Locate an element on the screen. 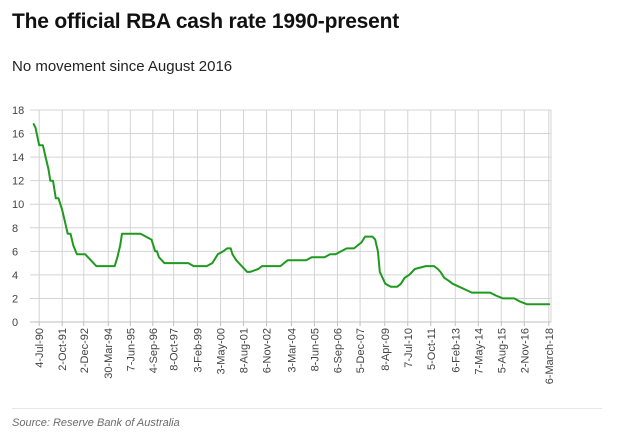 This screenshot has width=626, height=446. chart-subtitle: No movement since August 2016 is located at coordinates (122, 66).